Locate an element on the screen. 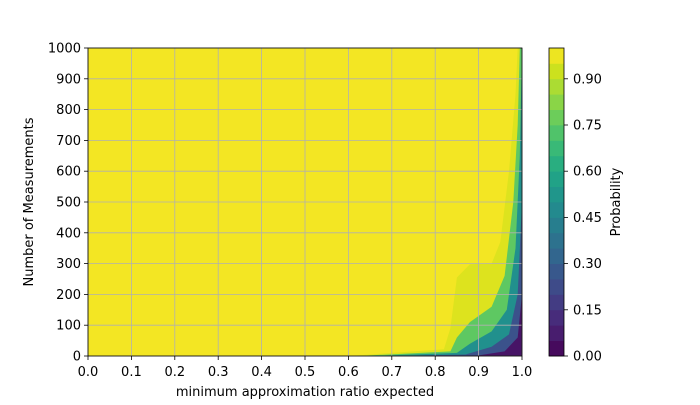 This screenshot has height=405, width=700. x-tick-label: 0.2 is located at coordinates (174, 372).